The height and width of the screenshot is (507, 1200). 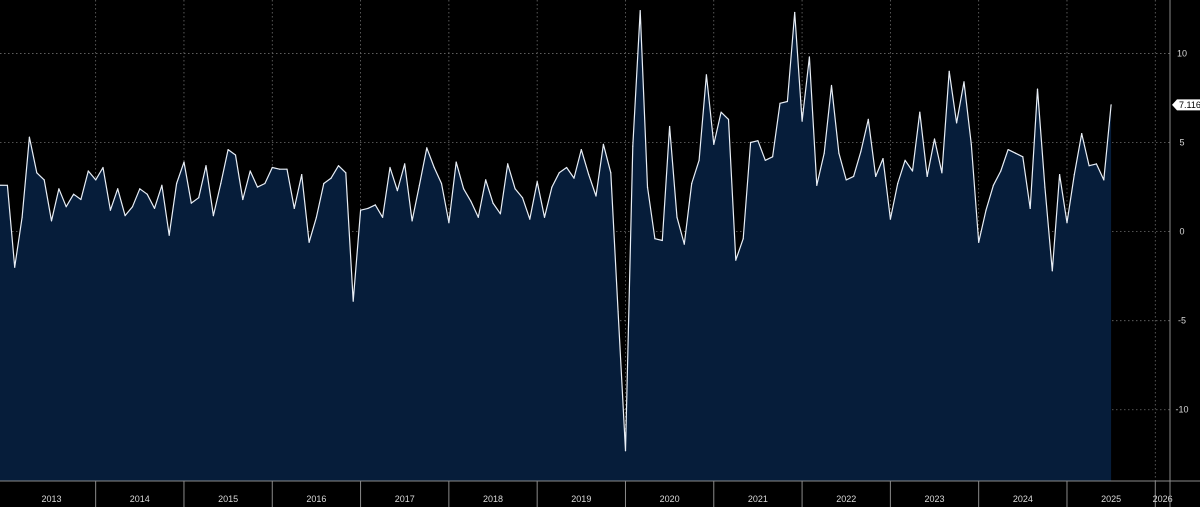 What do you see at coordinates (935, 499) in the screenshot?
I see `x-tick-label: 2023` at bounding box center [935, 499].